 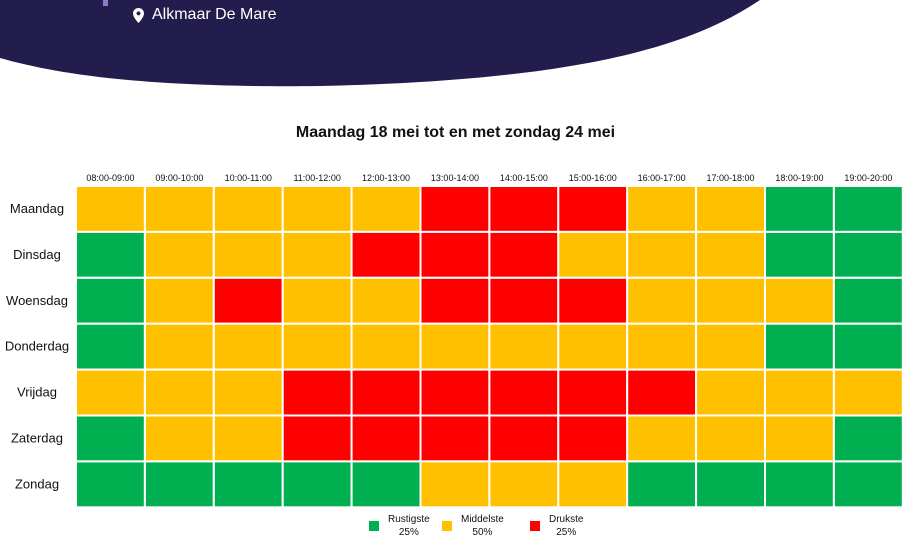 What do you see at coordinates (374, 526) in the screenshot?
I see `legend-swatch-rustigste` at bounding box center [374, 526].